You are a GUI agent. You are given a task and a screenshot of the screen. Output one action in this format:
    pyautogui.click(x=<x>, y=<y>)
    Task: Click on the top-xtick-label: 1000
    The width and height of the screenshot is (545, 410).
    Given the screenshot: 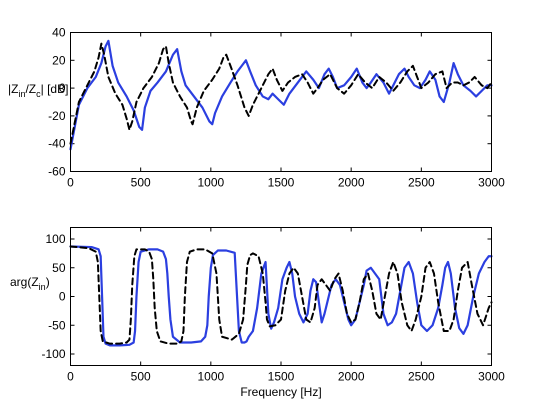 What is the action you would take?
    pyautogui.click(x=210, y=183)
    